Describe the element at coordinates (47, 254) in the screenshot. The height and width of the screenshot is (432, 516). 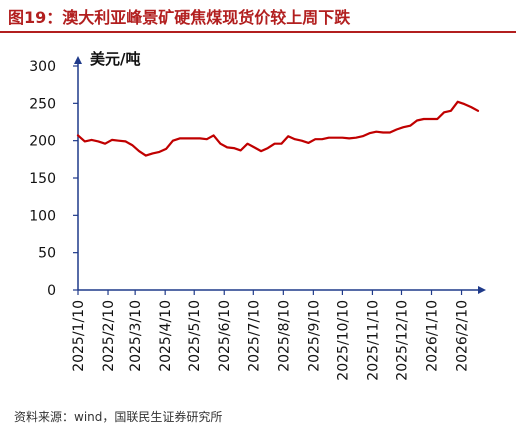
I see `y-tick-label: 50` at that location.